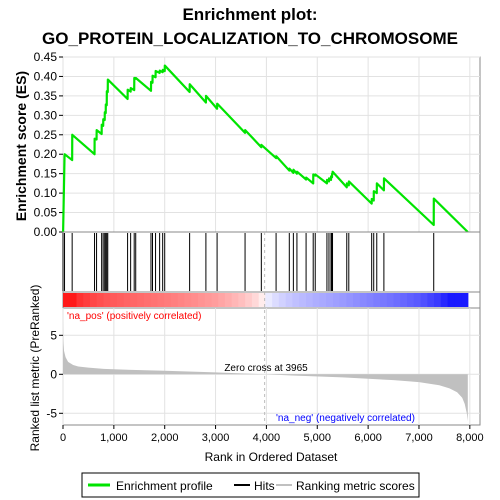 The image size is (500, 500). Describe the element at coordinates (264, 486) in the screenshot. I see `legend-hits-label: Hits` at that location.